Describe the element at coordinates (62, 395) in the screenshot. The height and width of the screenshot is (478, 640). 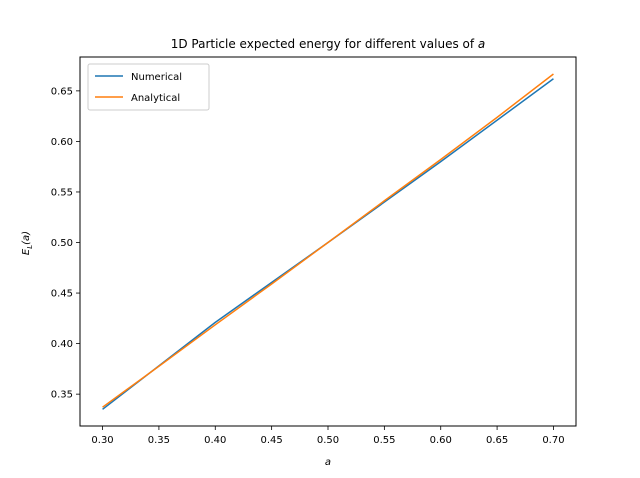
I see `y-tick-label: 0.35` at that location.